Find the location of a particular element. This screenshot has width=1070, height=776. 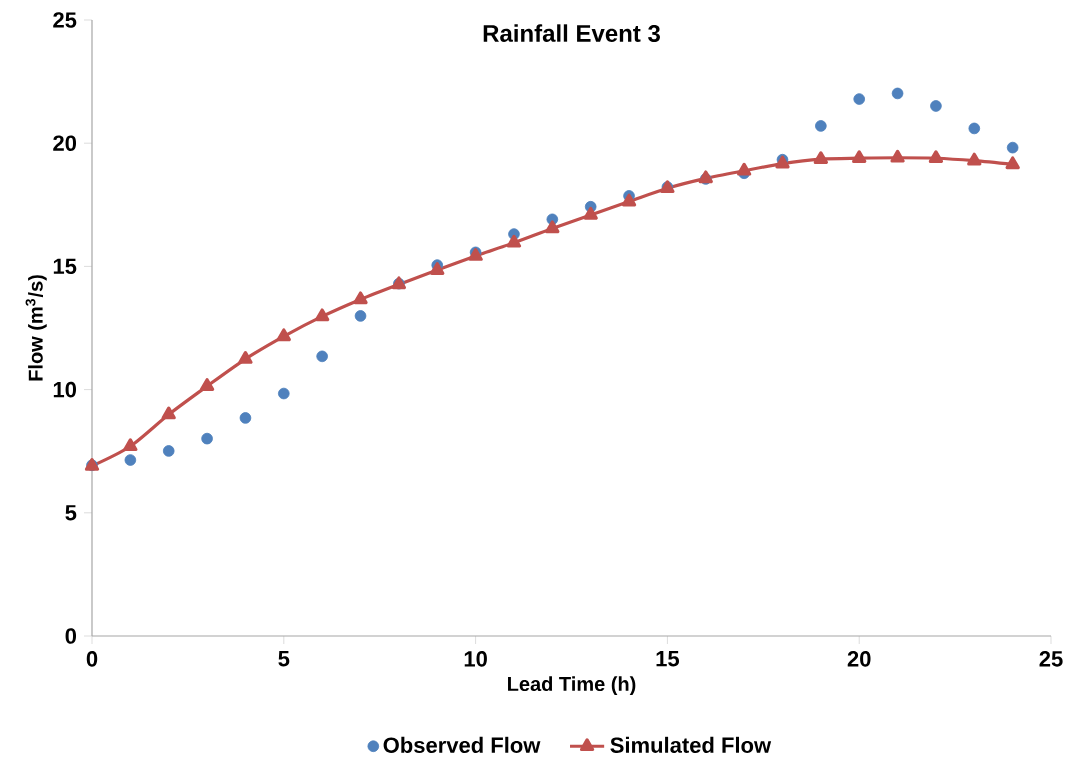

x-tick-label: 20 is located at coordinates (859, 659).